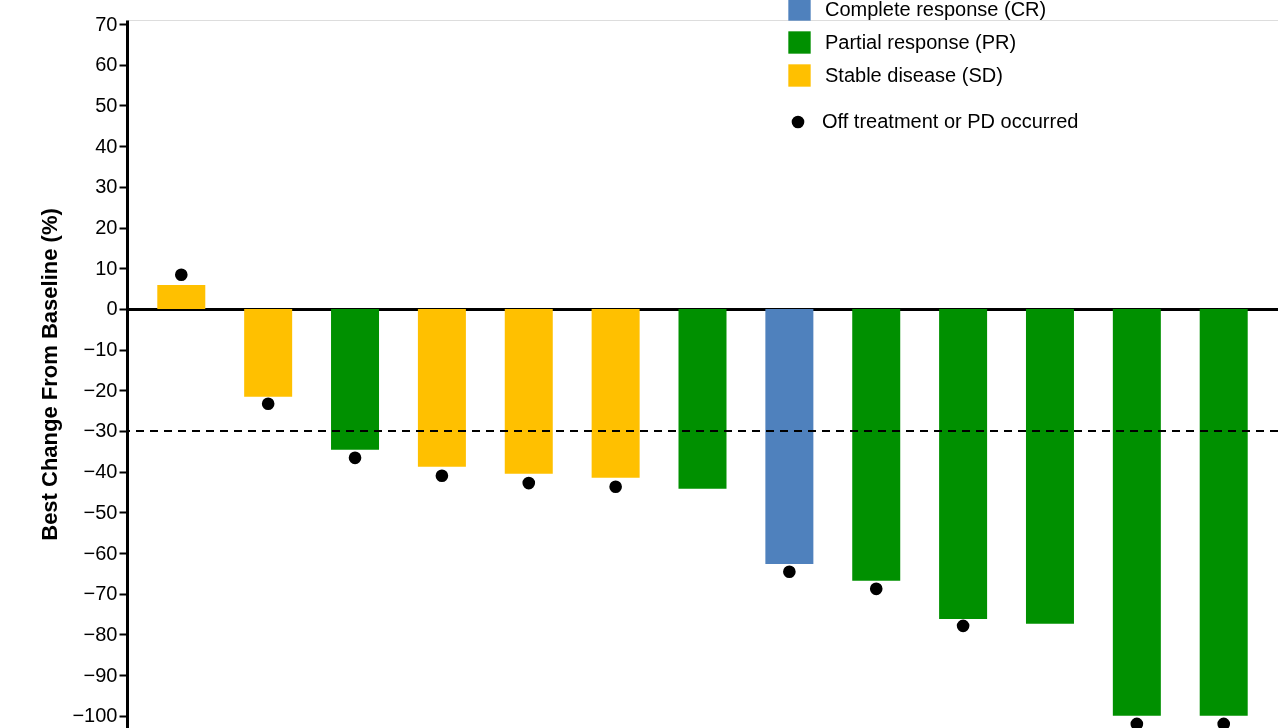 Image resolution: width=1278 pixels, height=728 pixels. I want to click on y-tick-label: 30, so click(106, 186).